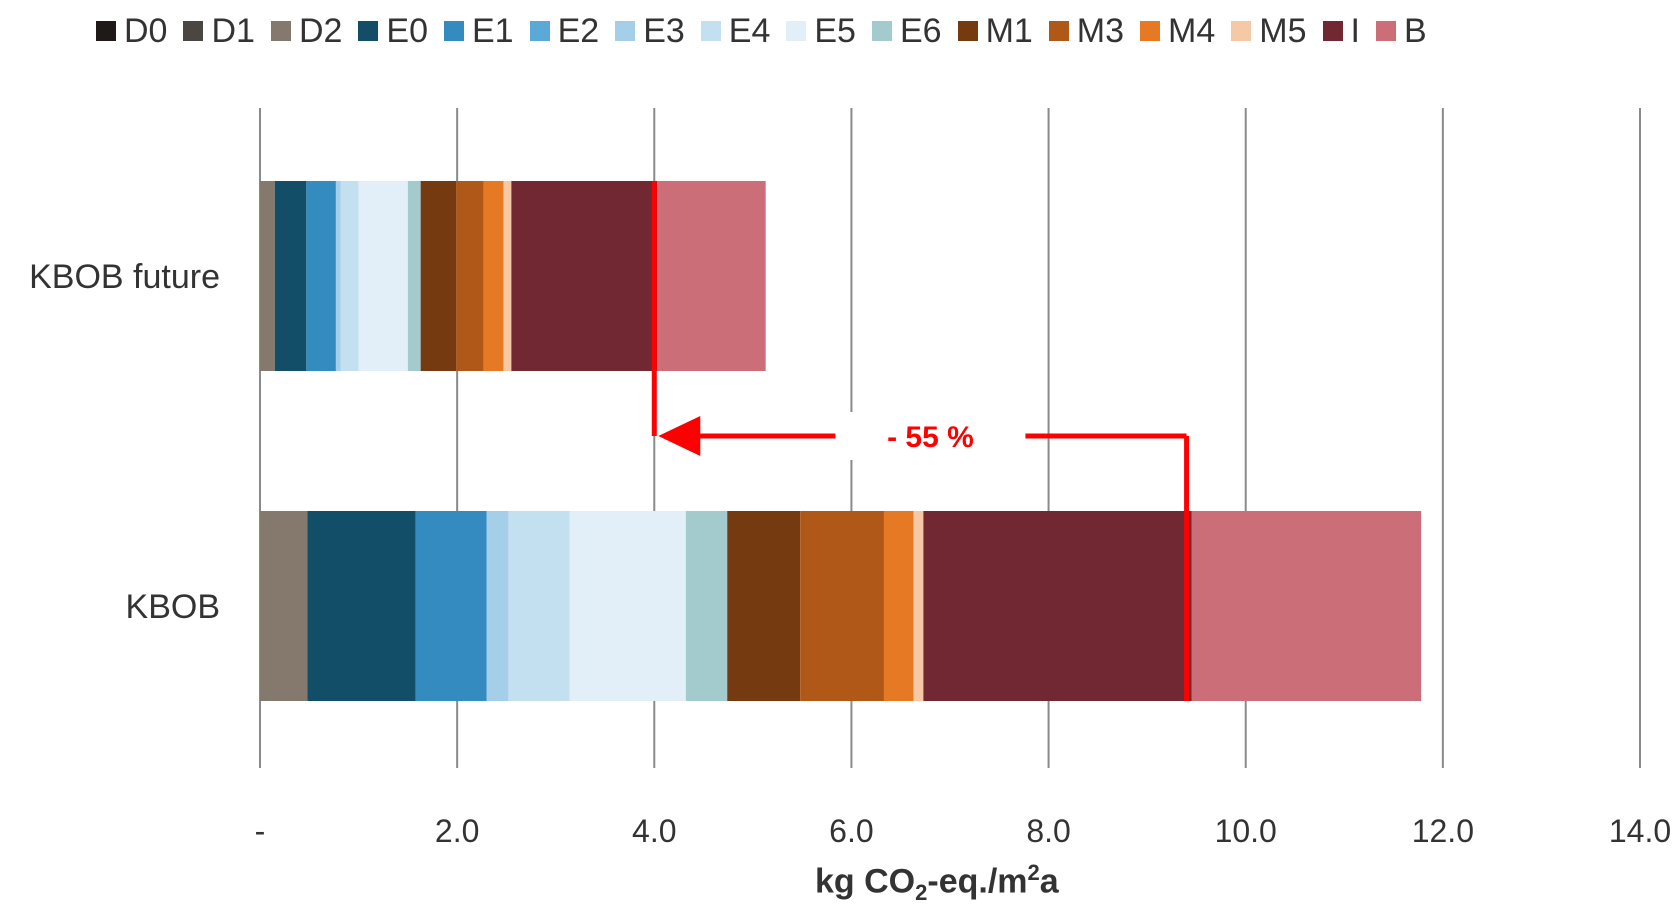 The width and height of the screenshot is (1677, 916). What do you see at coordinates (835, 30) in the screenshot?
I see `legend-label: E5` at bounding box center [835, 30].